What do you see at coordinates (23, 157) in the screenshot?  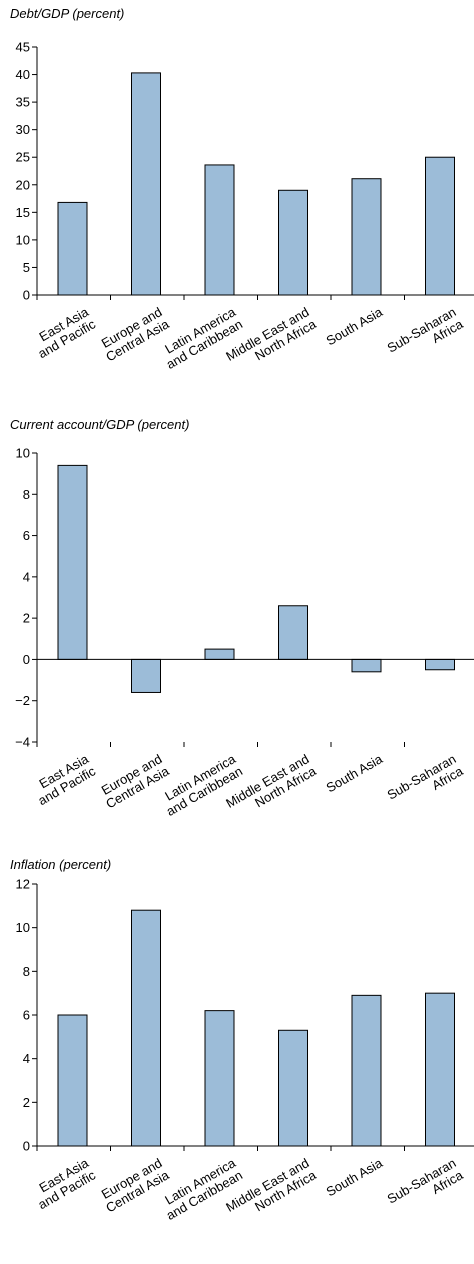 I see `y-tick-label: 25` at bounding box center [23, 157].